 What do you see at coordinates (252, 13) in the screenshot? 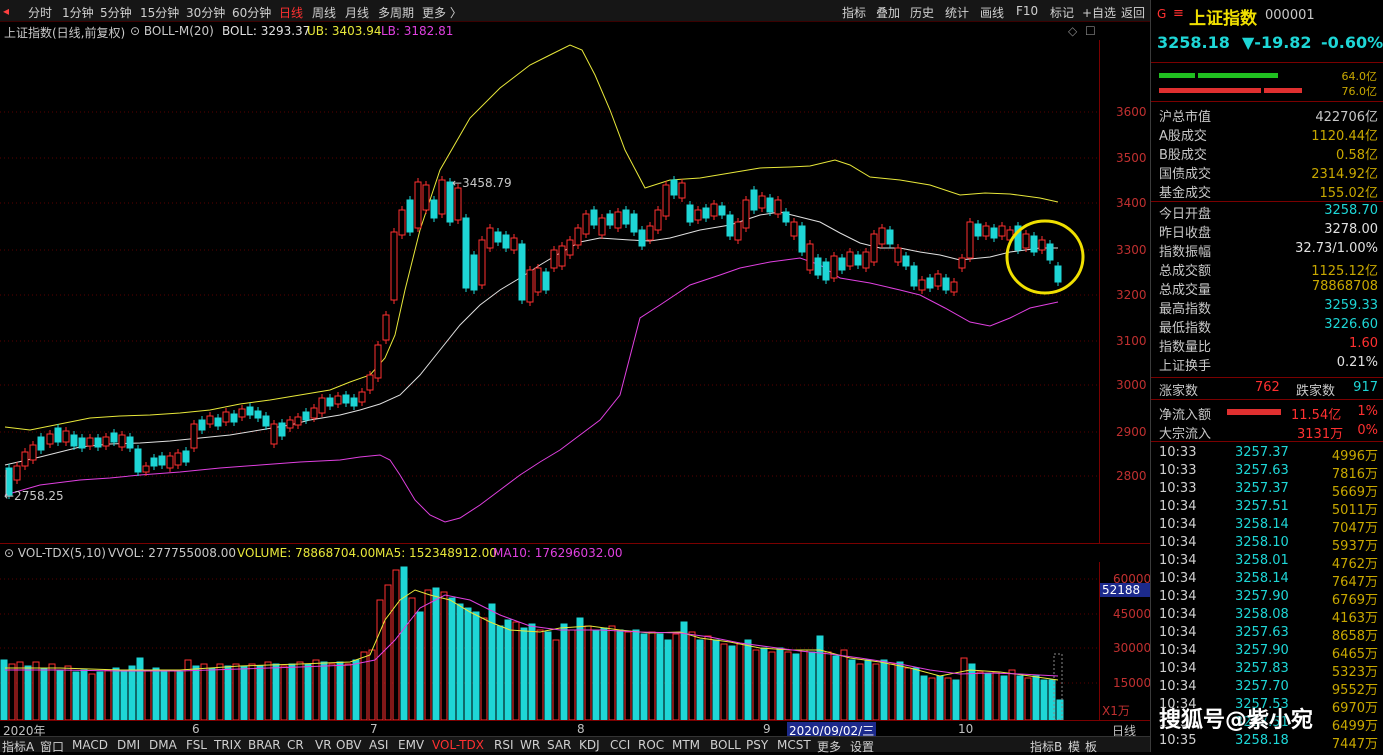
I see `period-tab-60min: 60分钟` at bounding box center [252, 13].